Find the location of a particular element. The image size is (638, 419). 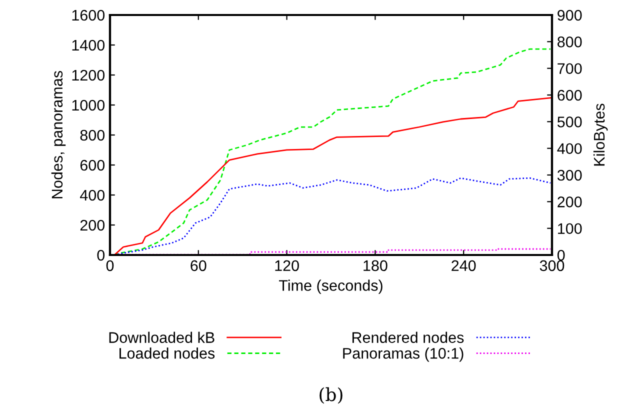

x-axis-title: Time (seconds) is located at coordinates (330, 287).